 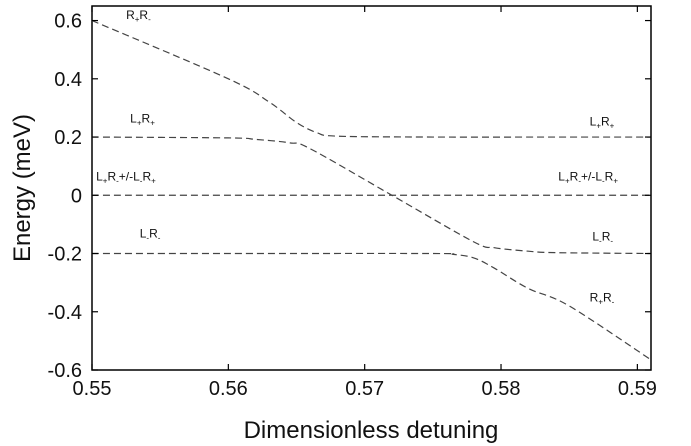 I want to click on curve-label-2: L+R+, so click(x=142, y=119).